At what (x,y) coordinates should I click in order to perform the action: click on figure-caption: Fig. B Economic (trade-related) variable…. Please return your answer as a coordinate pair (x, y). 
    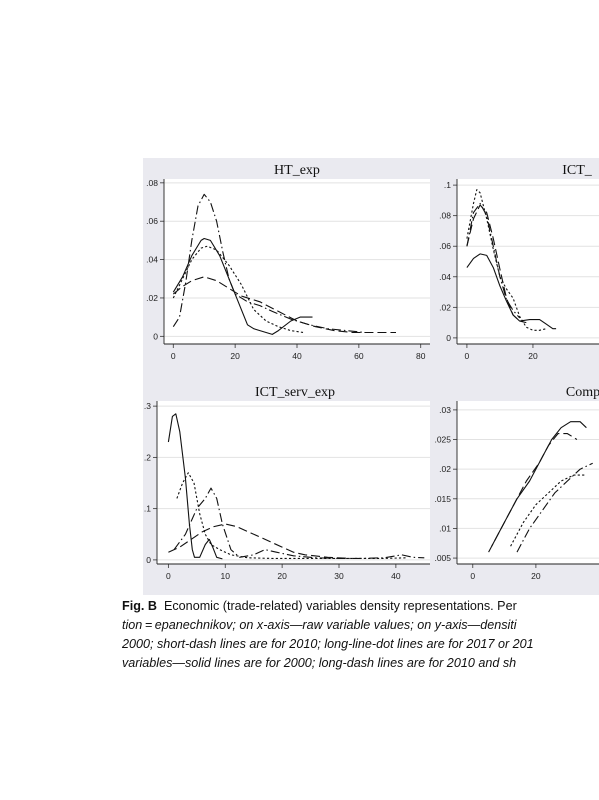
    Looking at the image, I should click on (360, 635).